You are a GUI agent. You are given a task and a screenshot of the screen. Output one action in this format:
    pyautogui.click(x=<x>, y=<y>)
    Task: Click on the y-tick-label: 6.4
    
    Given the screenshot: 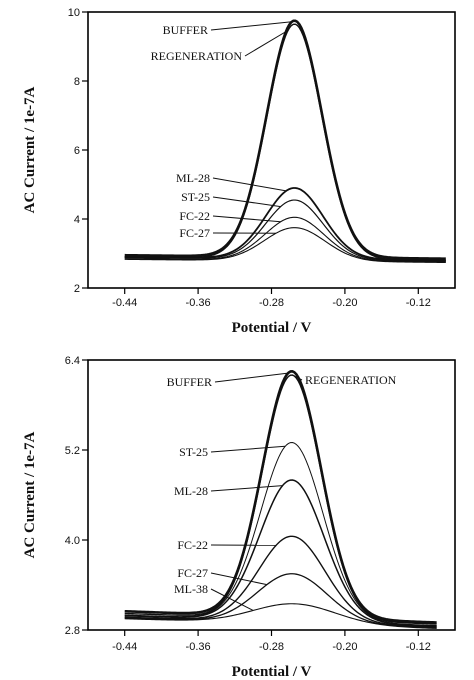 What is the action you would take?
    pyautogui.click(x=72, y=361)
    